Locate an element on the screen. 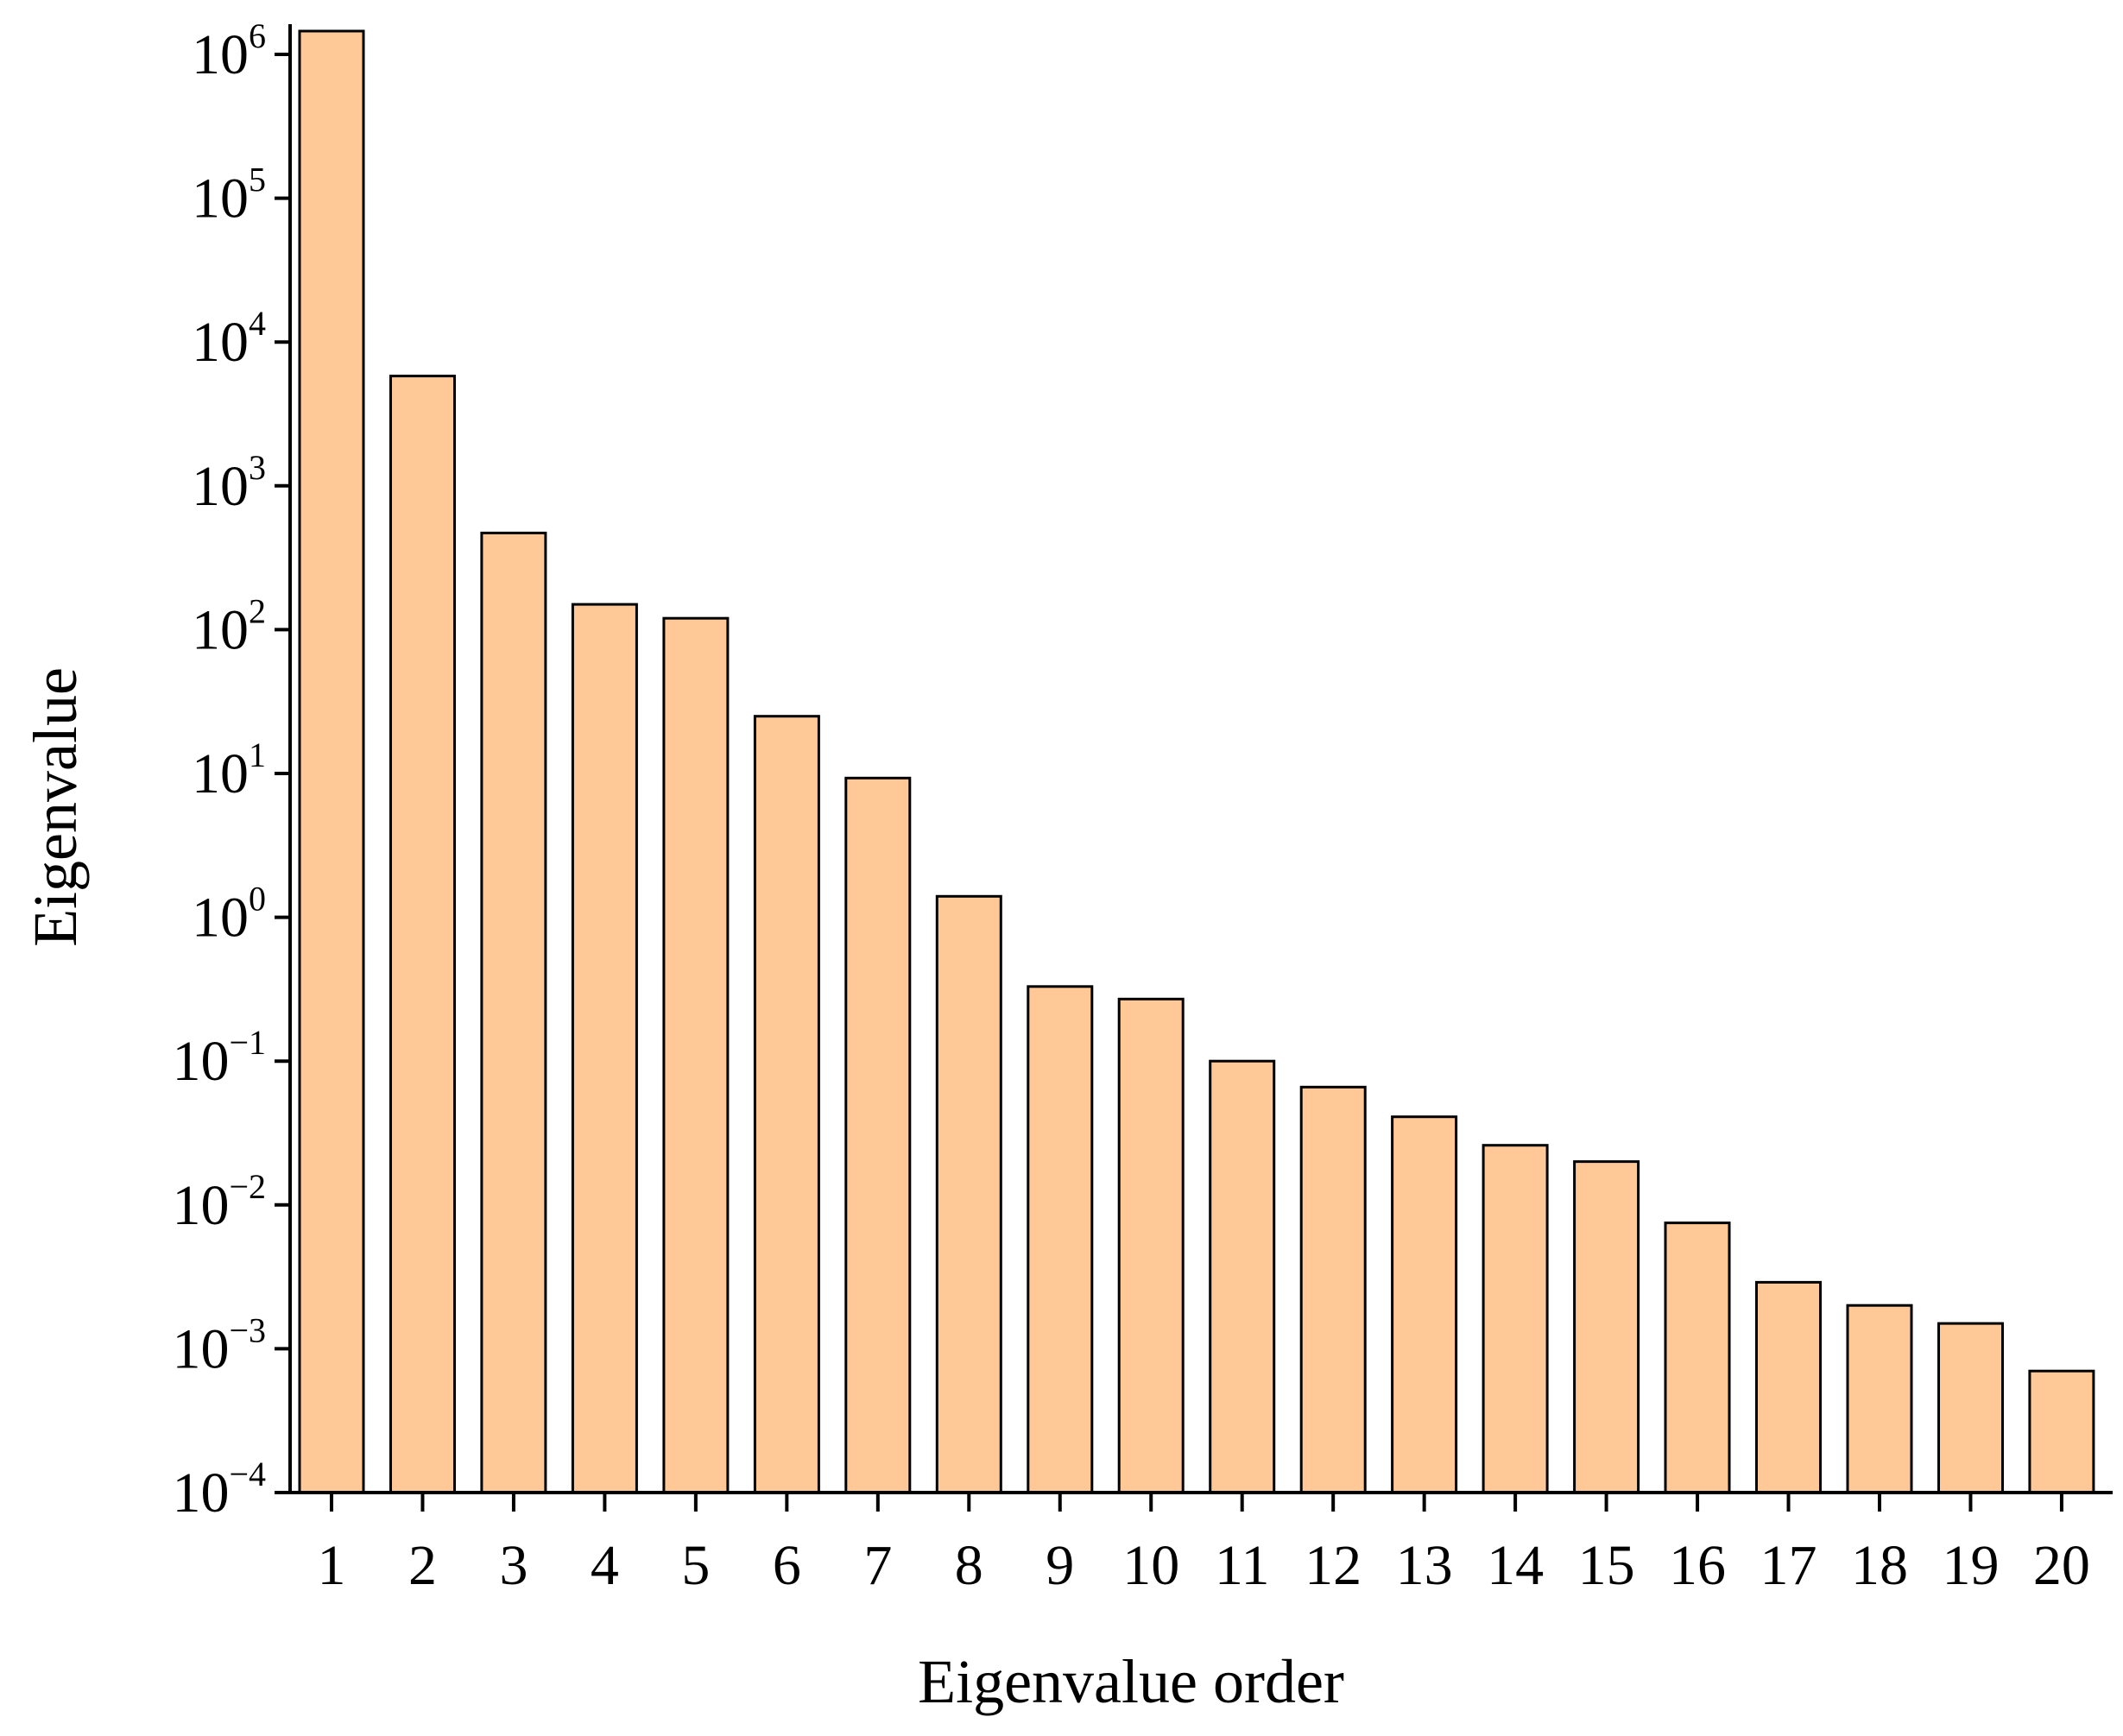 This screenshot has height=1736, width=2123. x-tick-label-17: 17 is located at coordinates (1788, 1565).